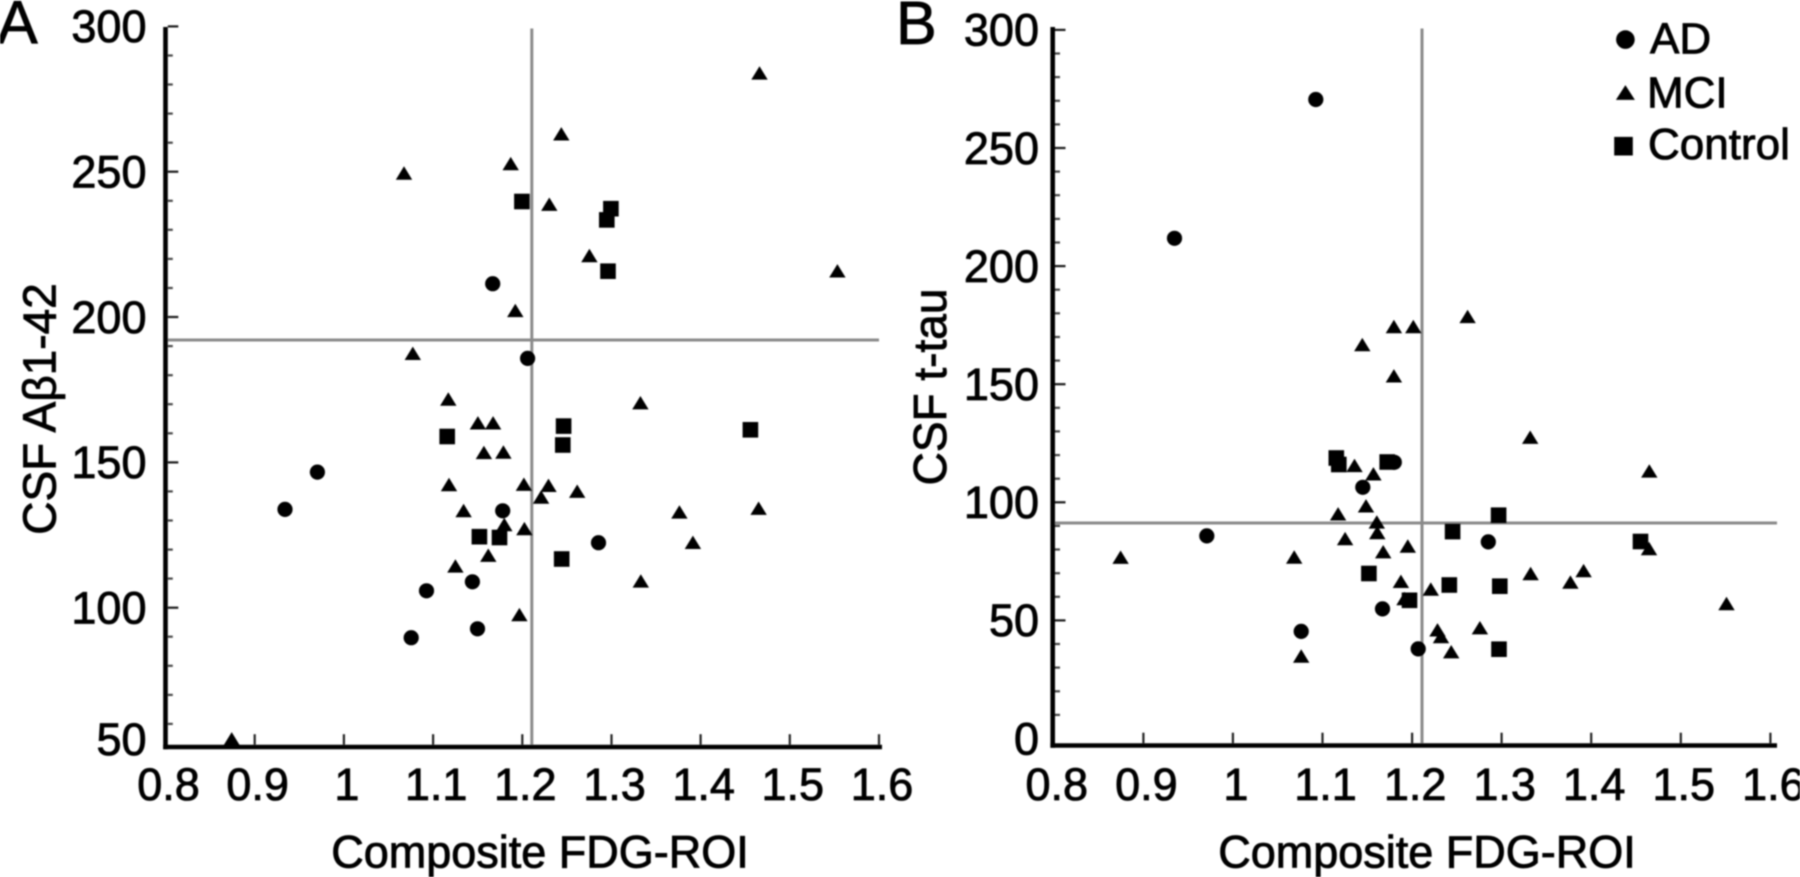 This screenshot has height=877, width=1800. I want to click on svg-text: 0, so click(1026, 738).